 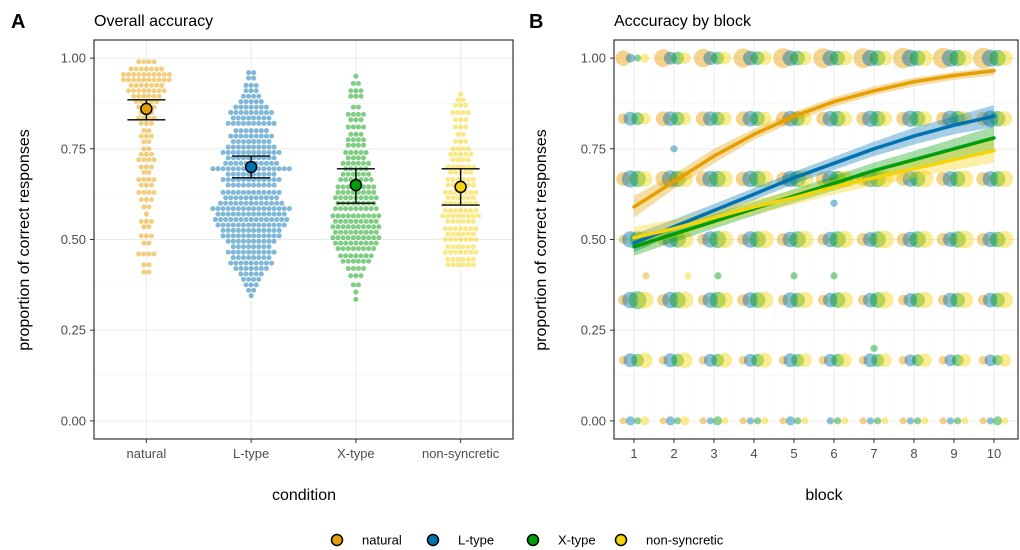 I want to click on legend-key, so click(x=621, y=540).